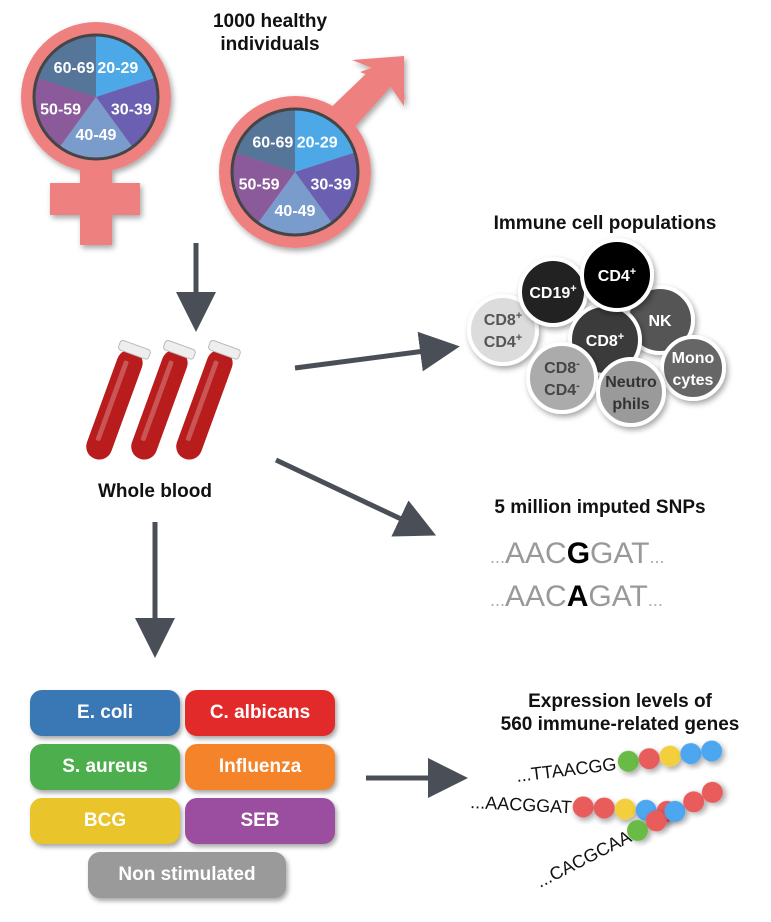 The height and width of the screenshot is (922, 771). What do you see at coordinates (693, 358) in the screenshot?
I see `cell-label: Mono` at bounding box center [693, 358].